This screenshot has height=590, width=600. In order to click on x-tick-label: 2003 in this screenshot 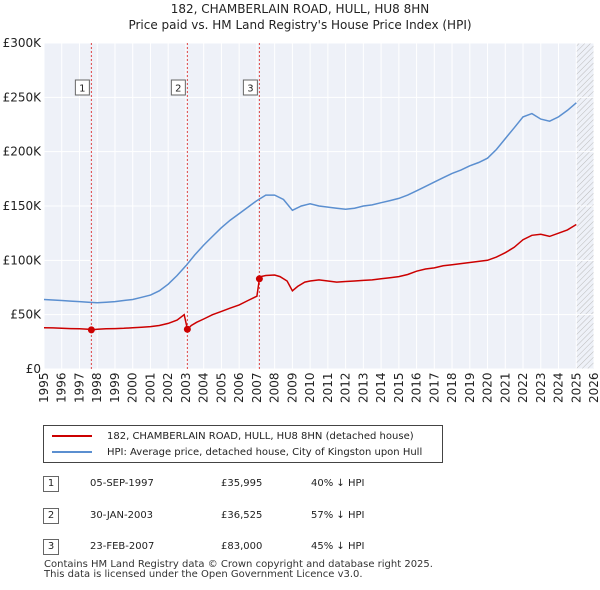, I will do `click(186, 387)`.